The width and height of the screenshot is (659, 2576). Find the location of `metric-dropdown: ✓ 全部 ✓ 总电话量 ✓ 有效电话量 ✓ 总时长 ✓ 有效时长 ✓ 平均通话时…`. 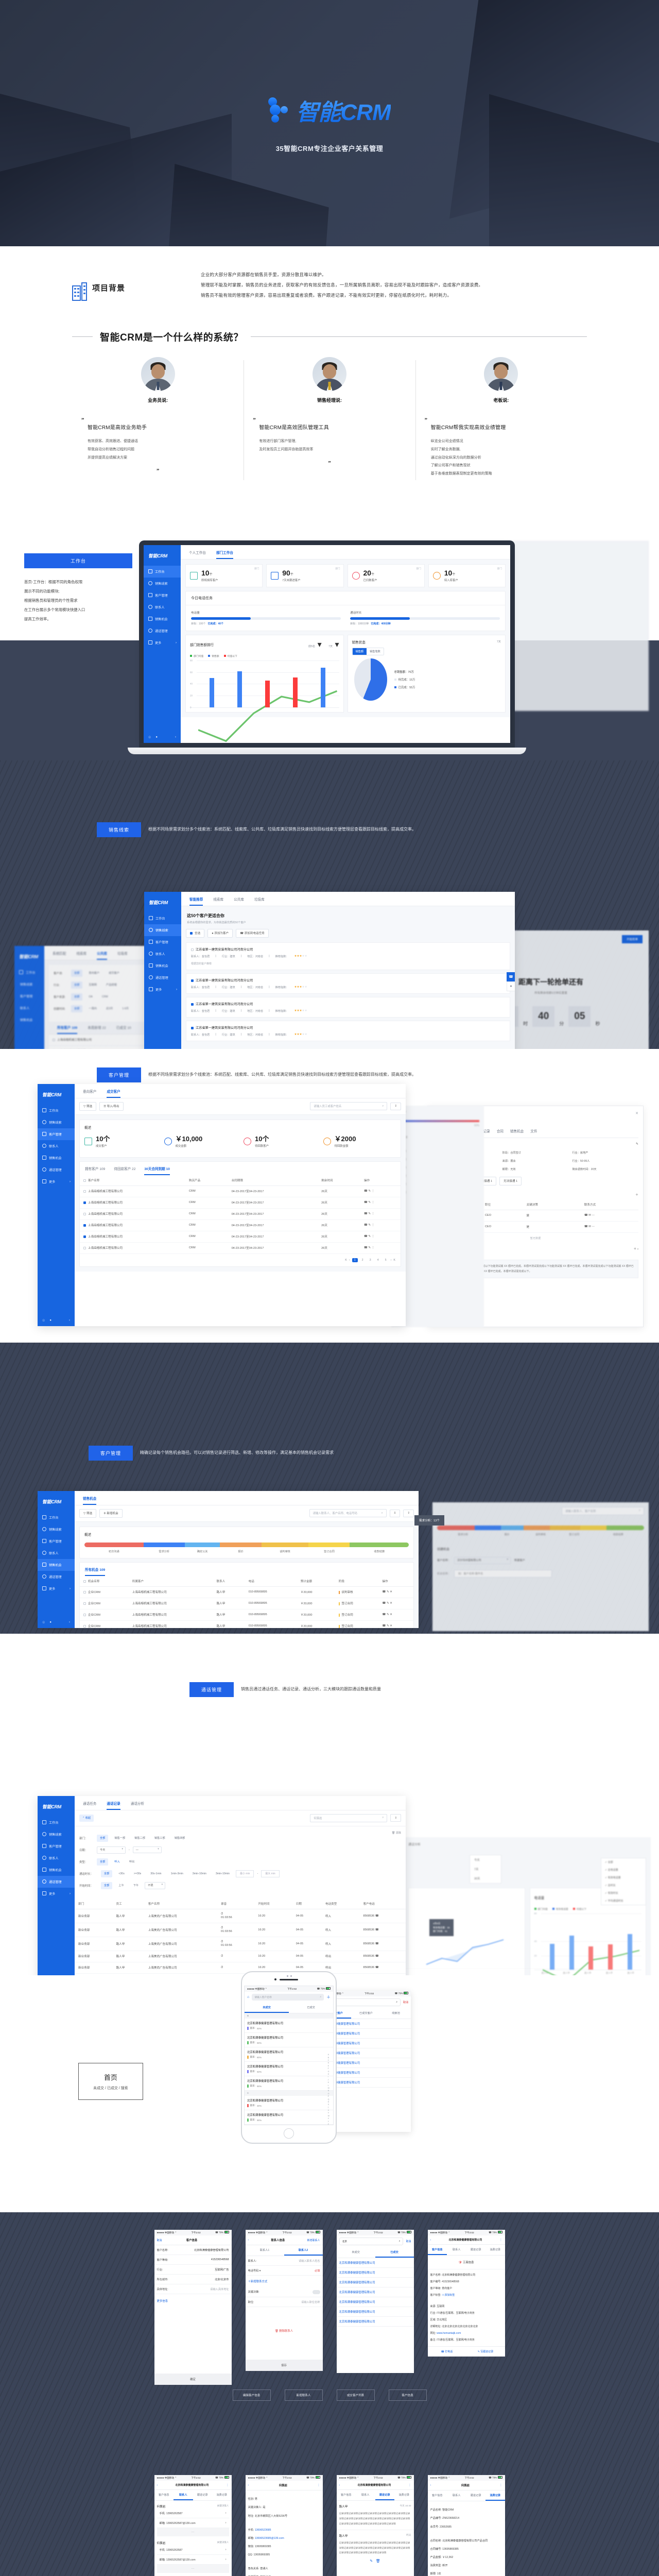

metric-dropdown: ✓ 全部 ✓ 总电话量 ✓ 有效电话量 ✓ 总时长 ✓ 有效时长 ✓ 平均通话时… is located at coordinates (623, 1881).